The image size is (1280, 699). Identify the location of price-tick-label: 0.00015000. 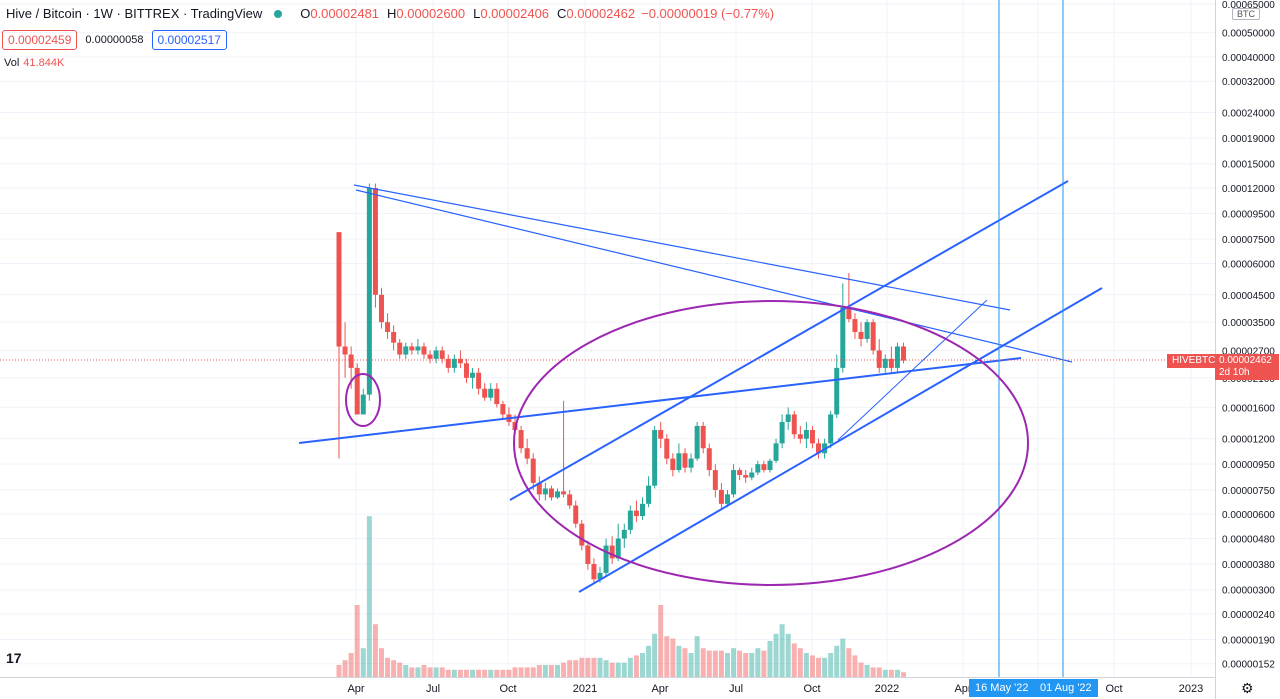
(1248, 165).